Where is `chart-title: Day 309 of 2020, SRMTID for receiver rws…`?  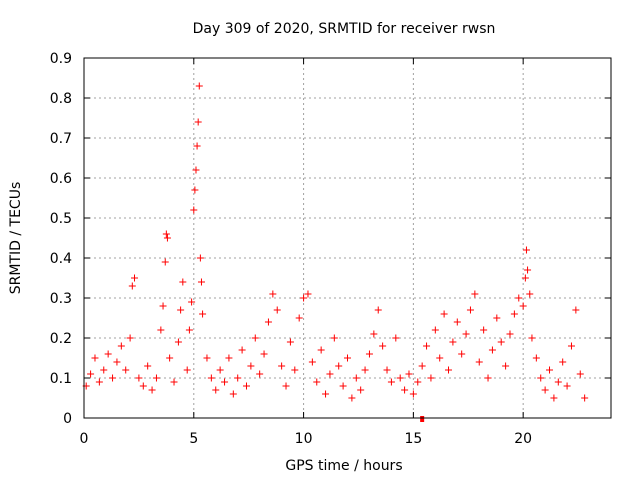 chart-title: Day 309 of 2020, SRMTID for receiver rws… is located at coordinates (344, 29).